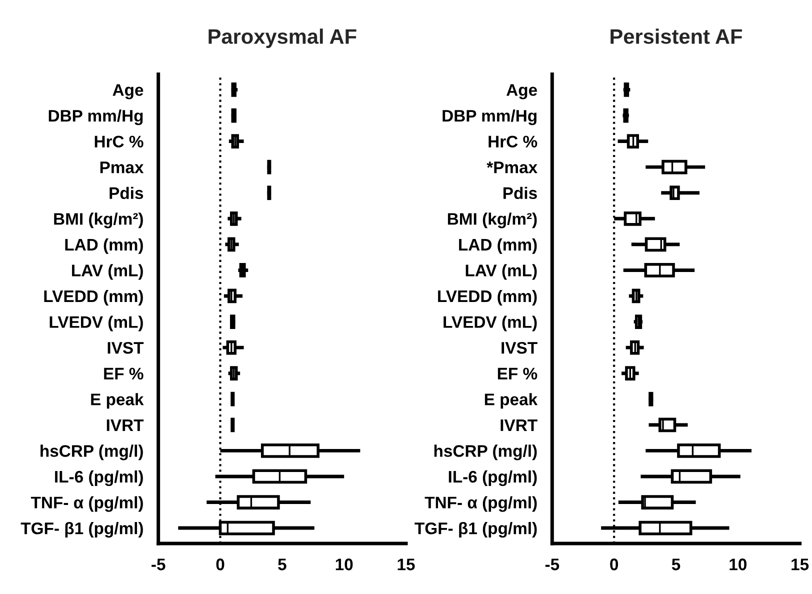 This screenshot has width=812, height=594. Describe the element at coordinates (282, 38) in the screenshot. I see `chart-title: Paroxysmal AF` at that location.